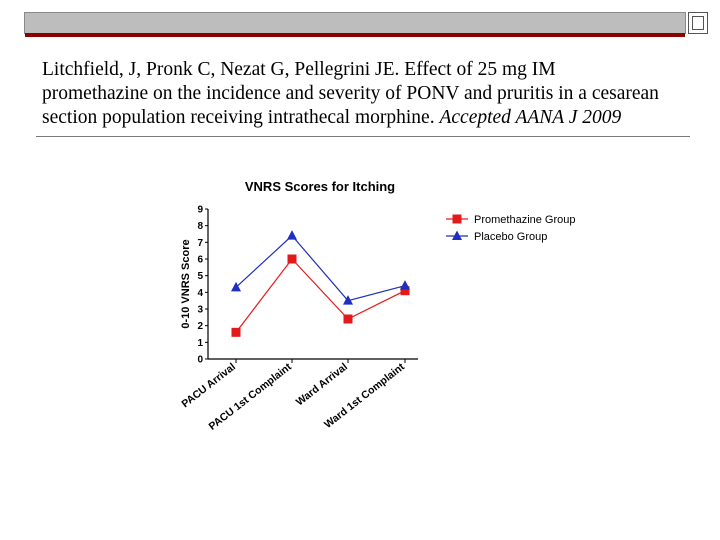 The height and width of the screenshot is (540, 720). What do you see at coordinates (363, 136) in the screenshot?
I see `divider-rule` at bounding box center [363, 136].